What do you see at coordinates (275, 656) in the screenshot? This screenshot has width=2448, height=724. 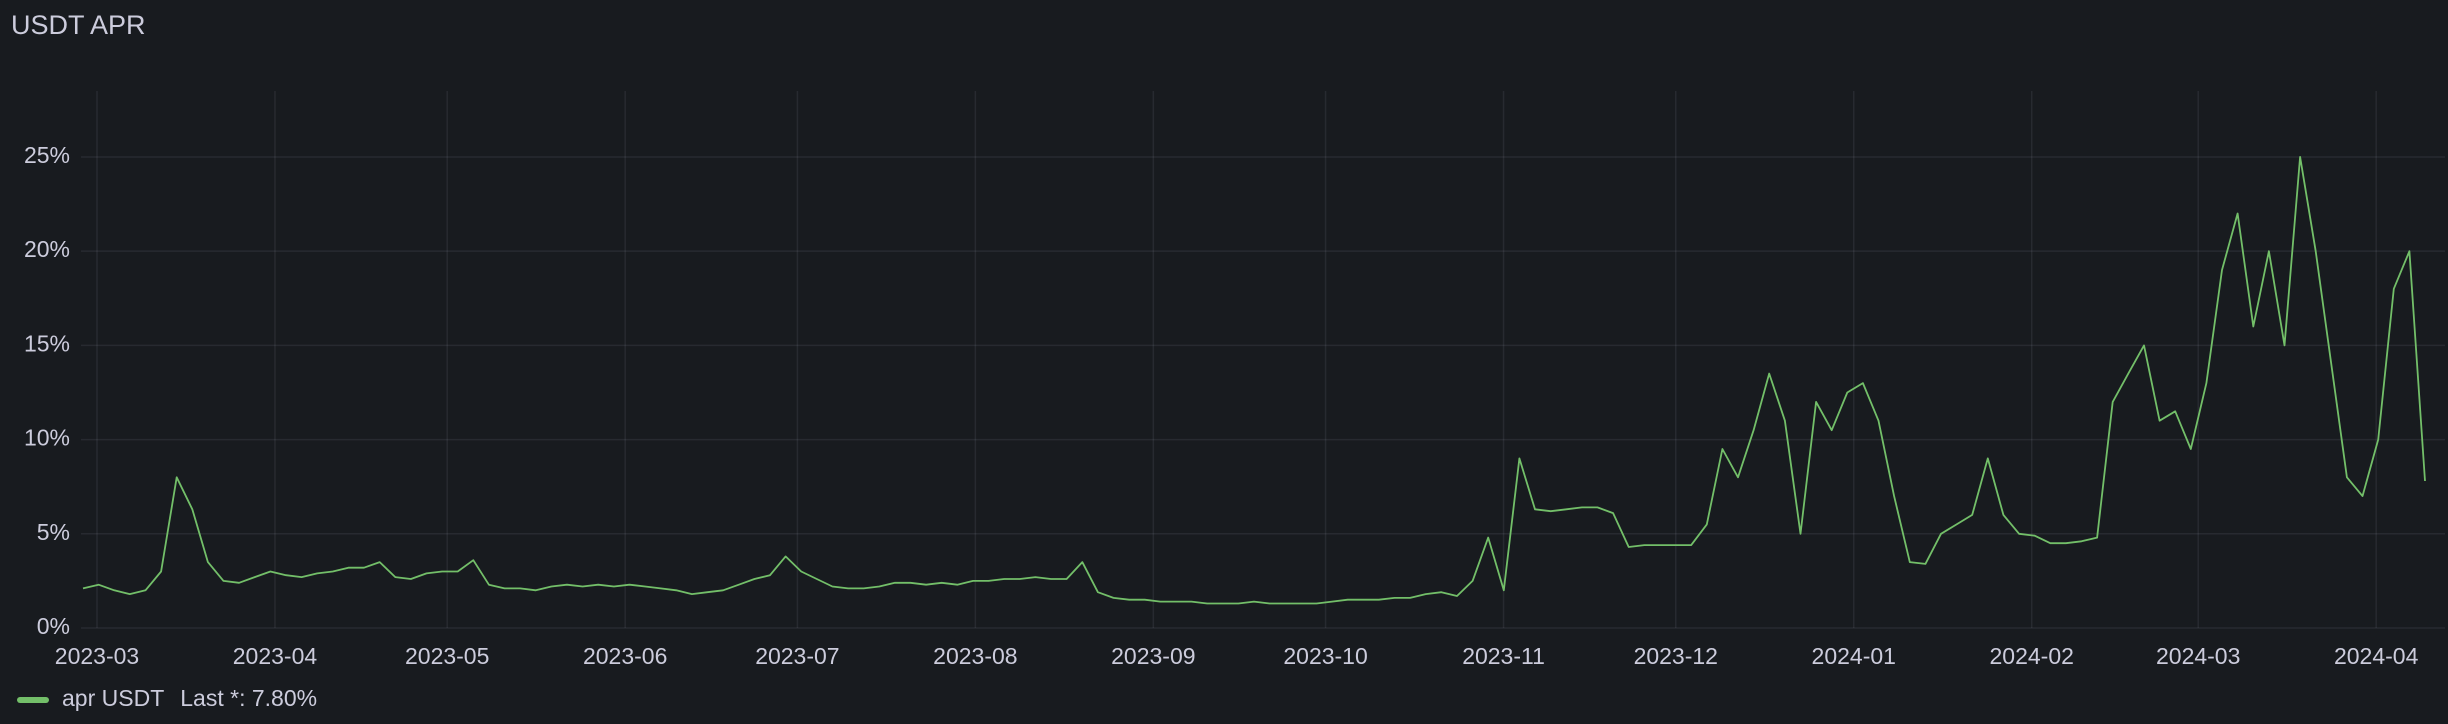 I see `x-tick-label: 2023-04` at bounding box center [275, 656].